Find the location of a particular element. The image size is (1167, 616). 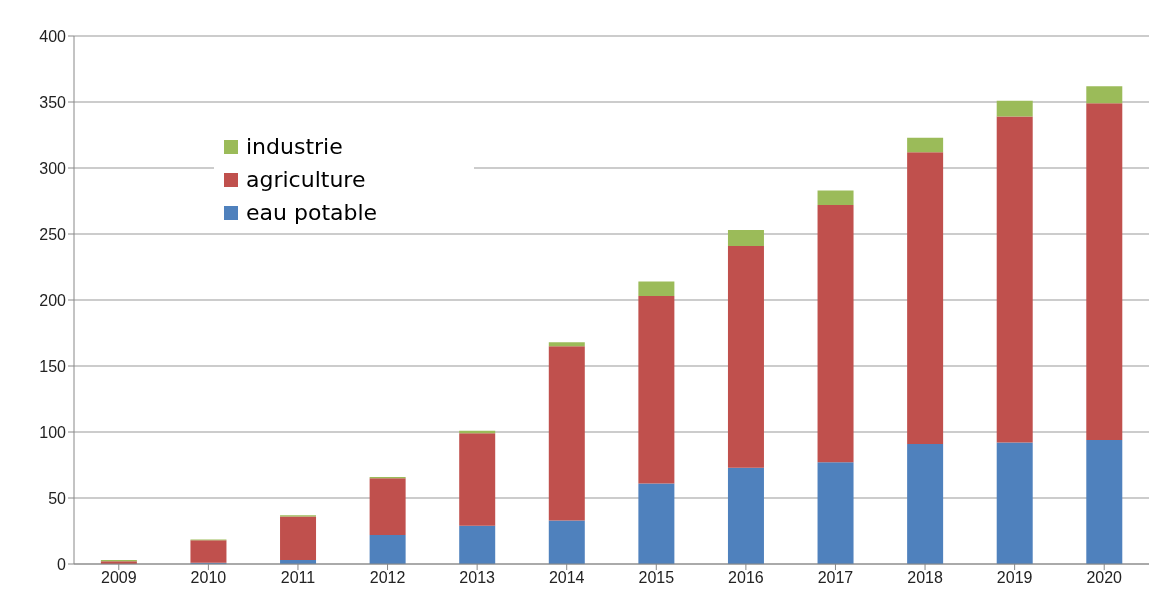

legend-label: agriculture is located at coordinates (306, 180).